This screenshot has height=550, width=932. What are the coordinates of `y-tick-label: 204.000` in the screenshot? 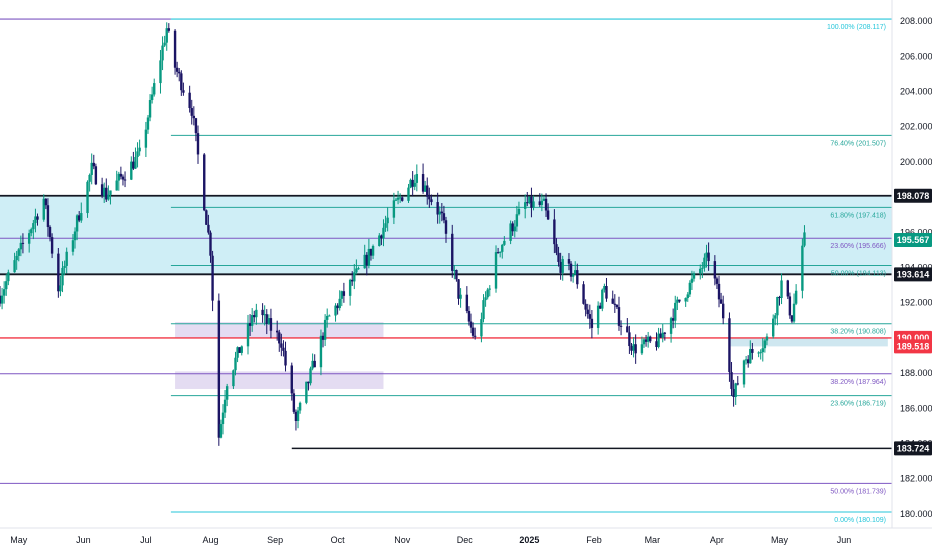 It's located at (916, 92).